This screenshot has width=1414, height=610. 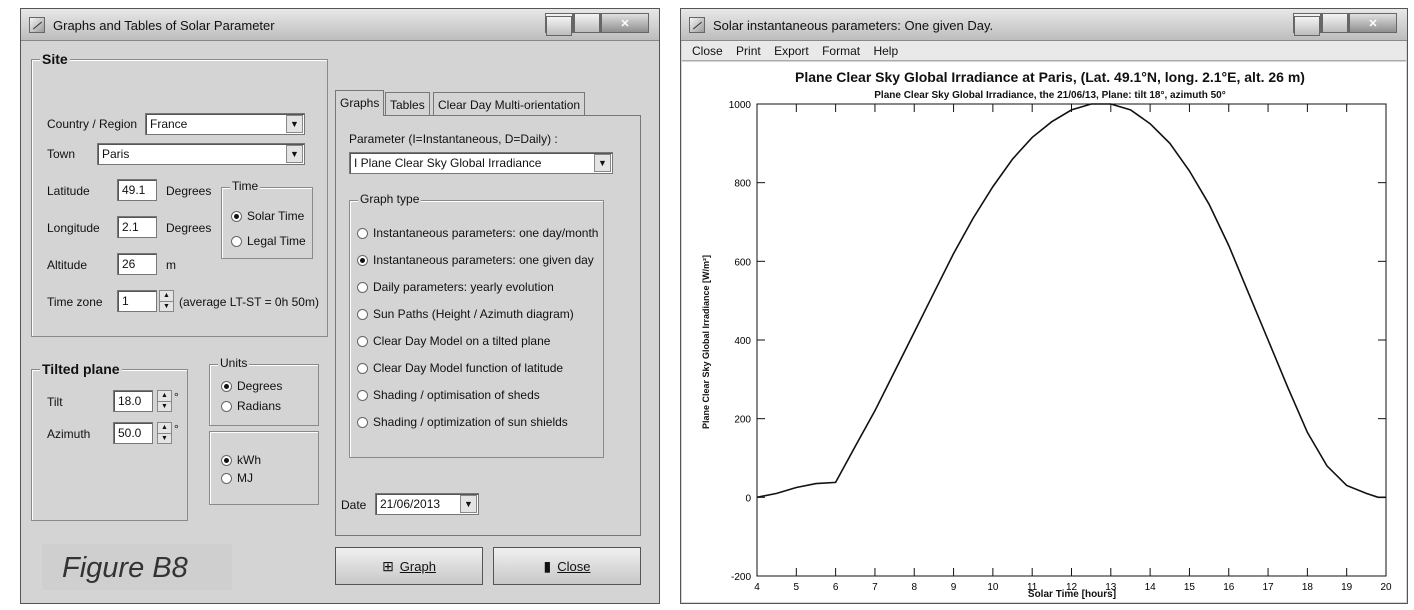 I want to click on town-value: Paris, so click(x=116, y=154).